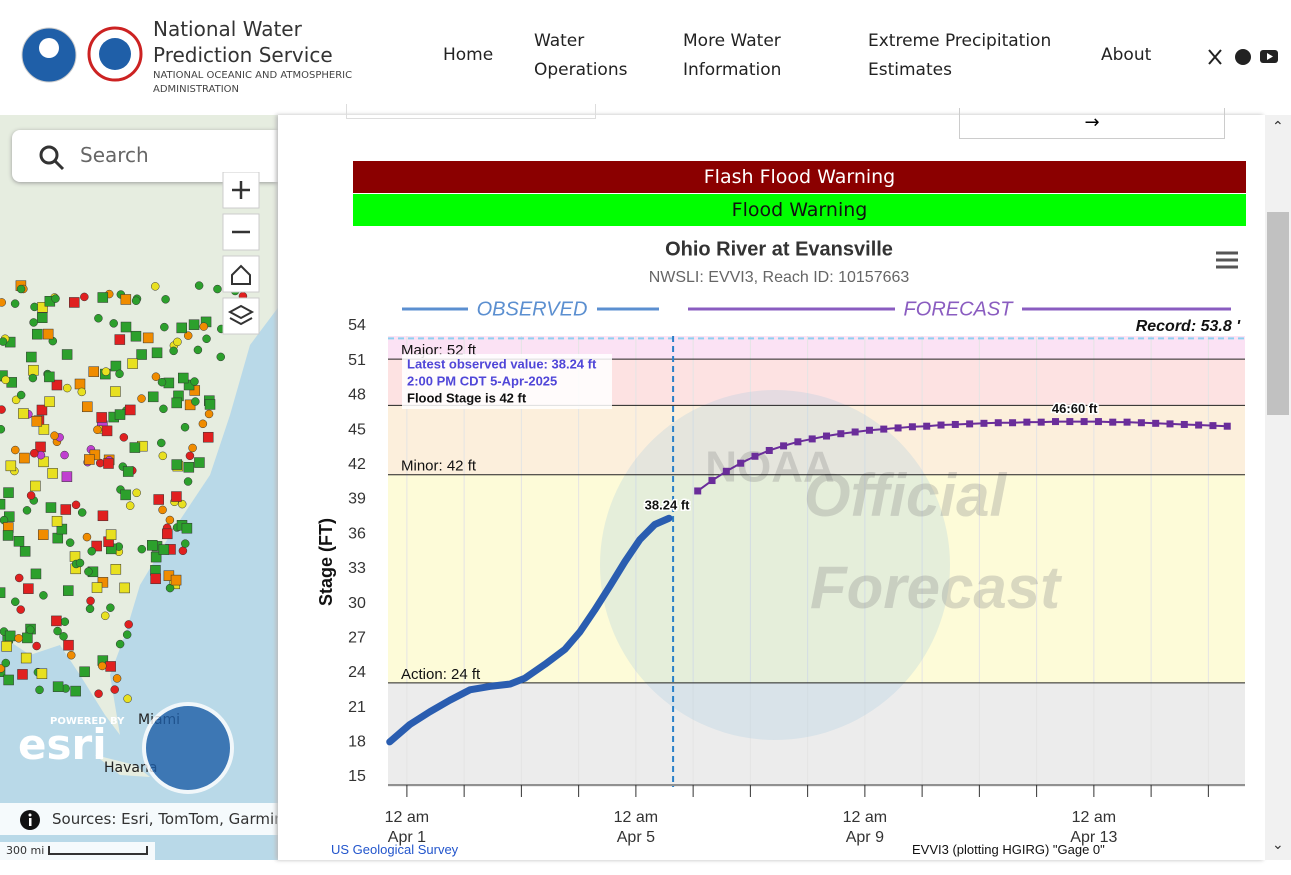 The image size is (1291, 875). I want to click on nav-link: Water Operations, so click(581, 55).